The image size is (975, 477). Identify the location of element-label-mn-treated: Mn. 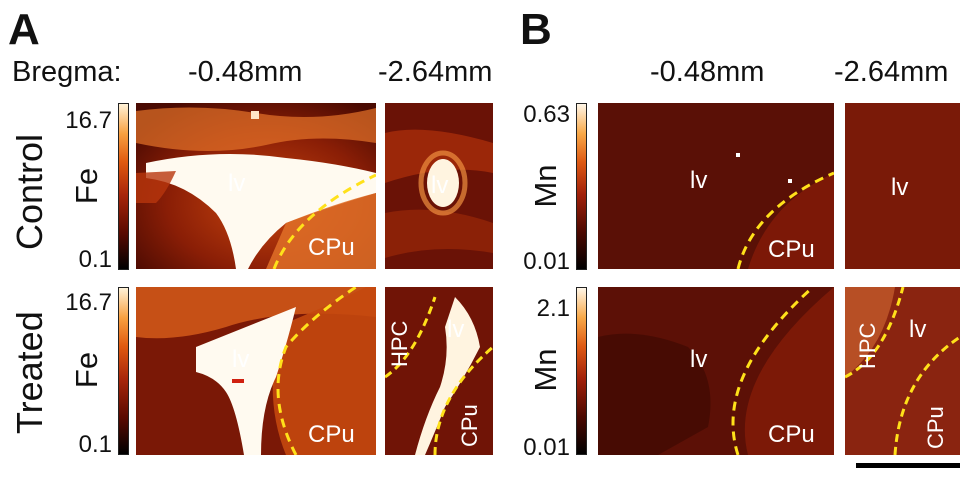
(545, 370).